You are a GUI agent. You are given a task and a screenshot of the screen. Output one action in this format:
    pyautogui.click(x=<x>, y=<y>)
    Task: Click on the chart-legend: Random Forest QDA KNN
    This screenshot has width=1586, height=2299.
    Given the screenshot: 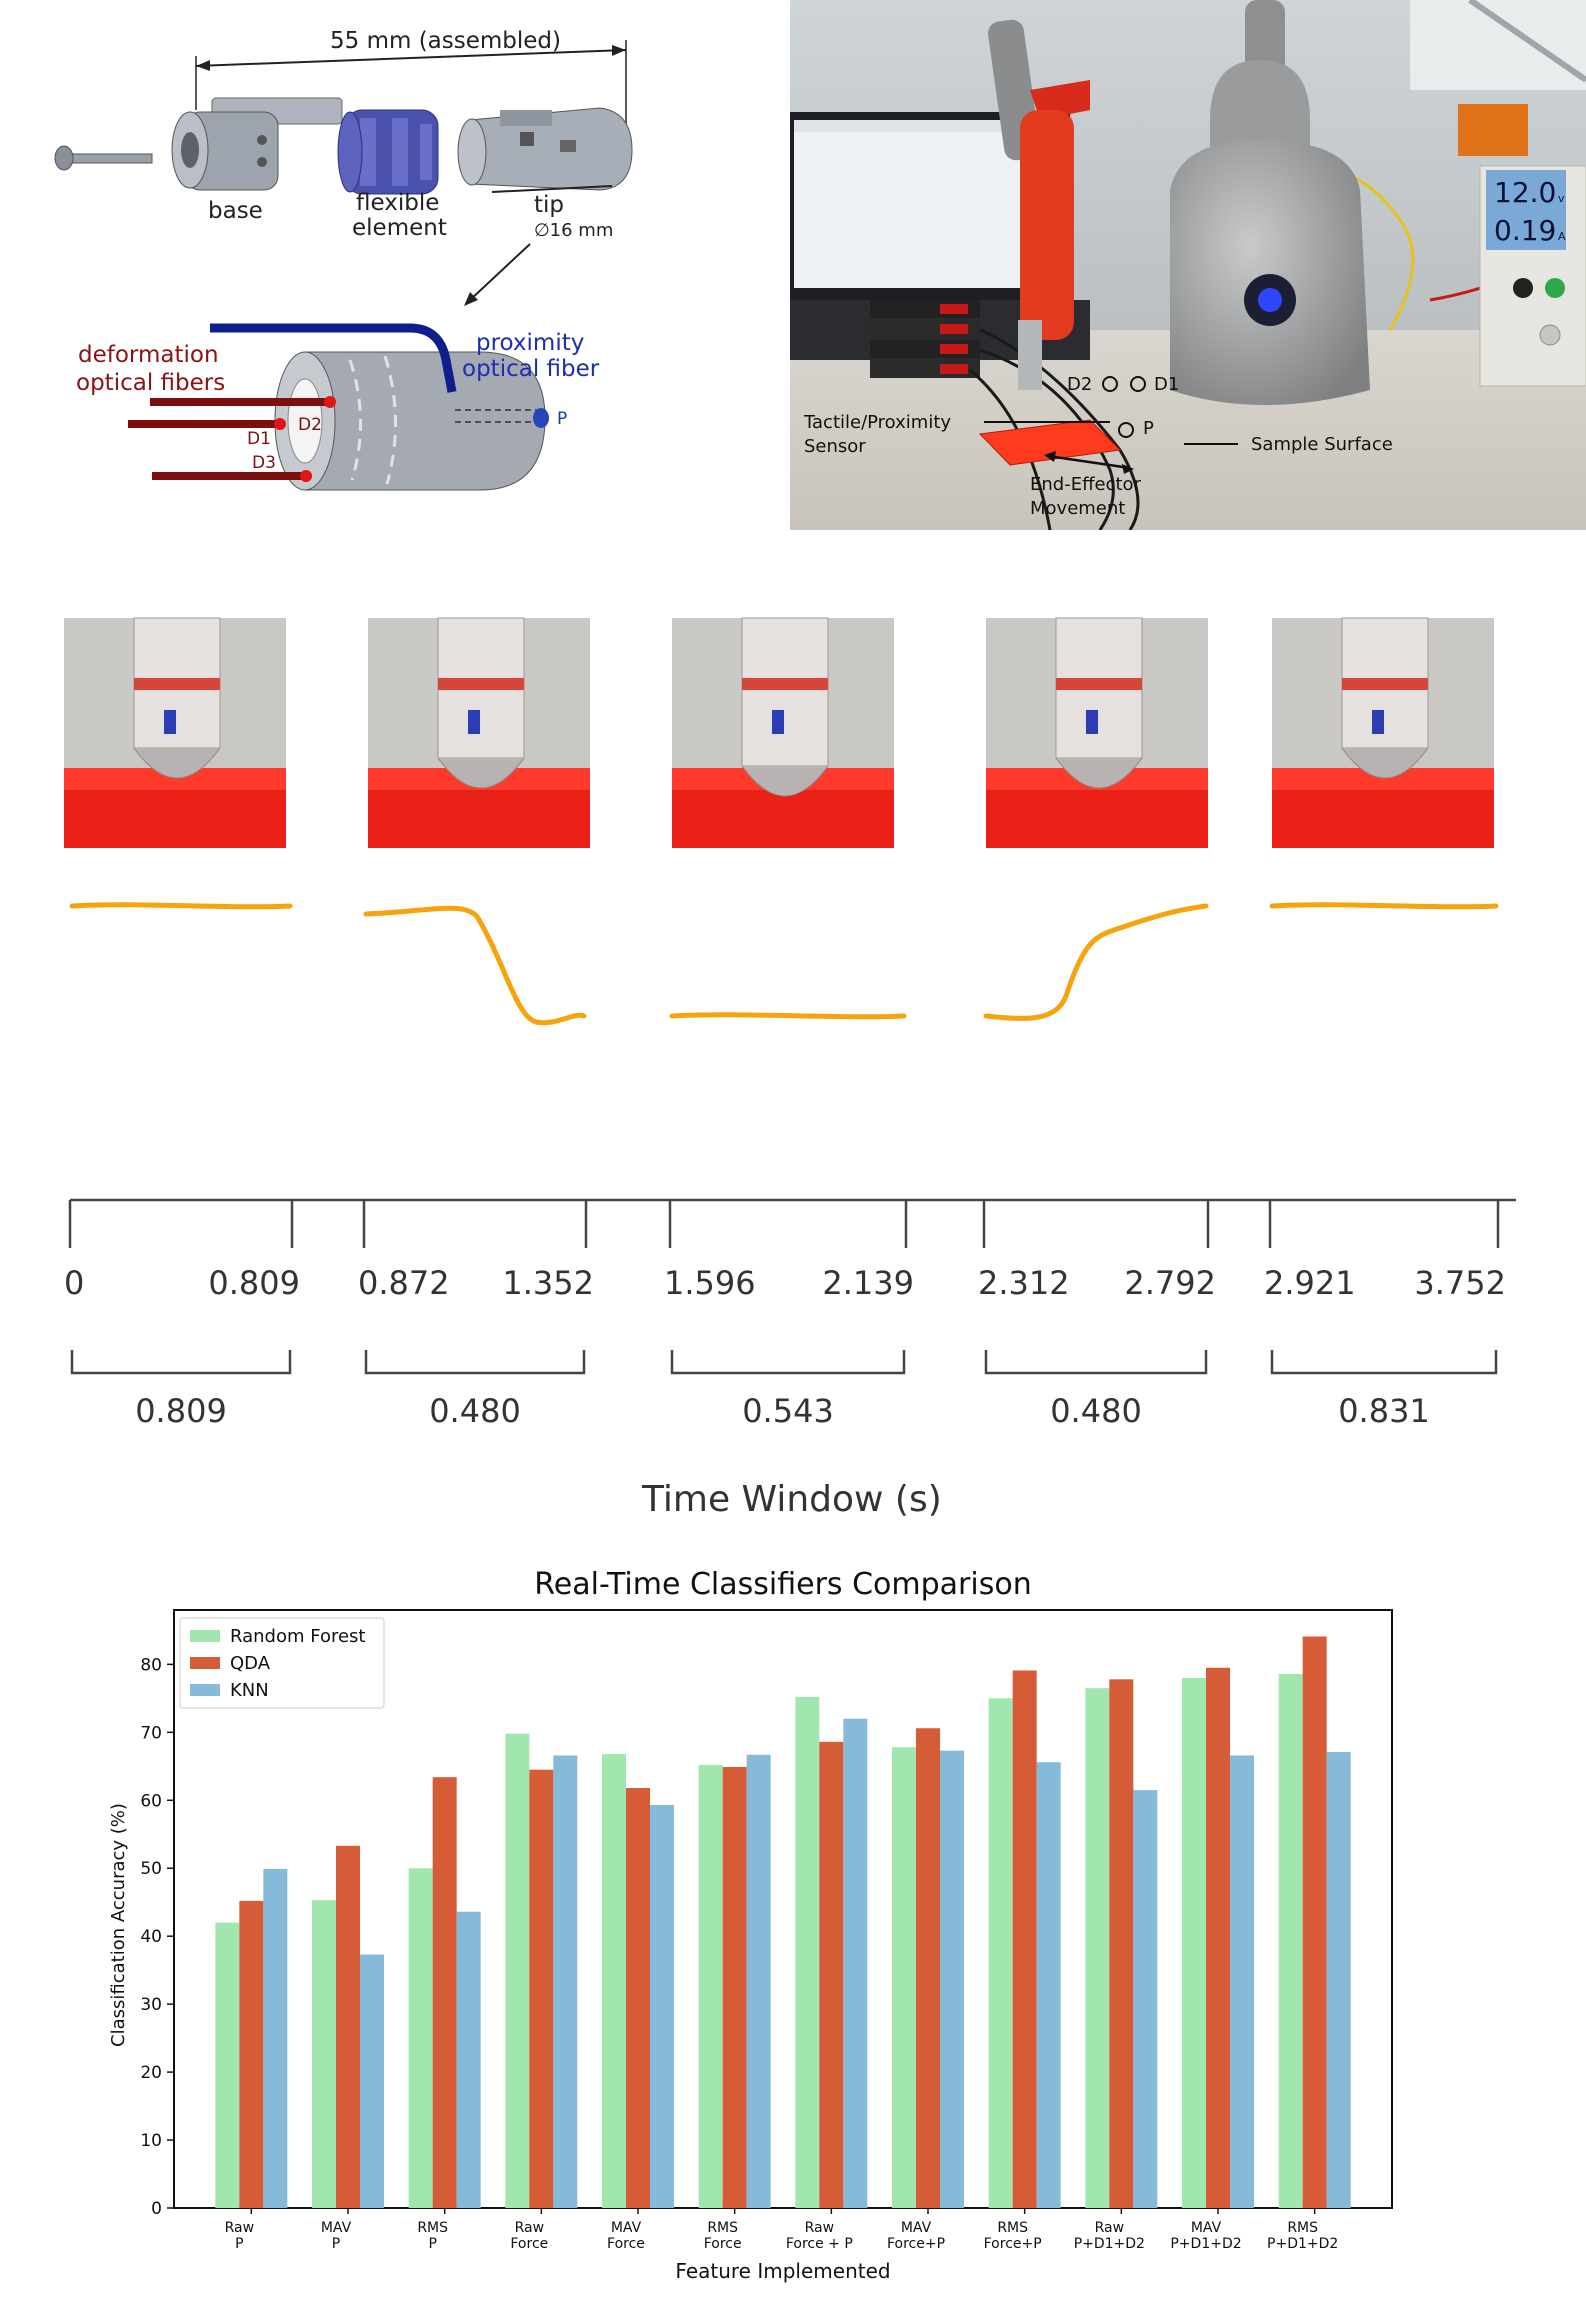 What is the action you would take?
    pyautogui.click(x=282, y=1663)
    